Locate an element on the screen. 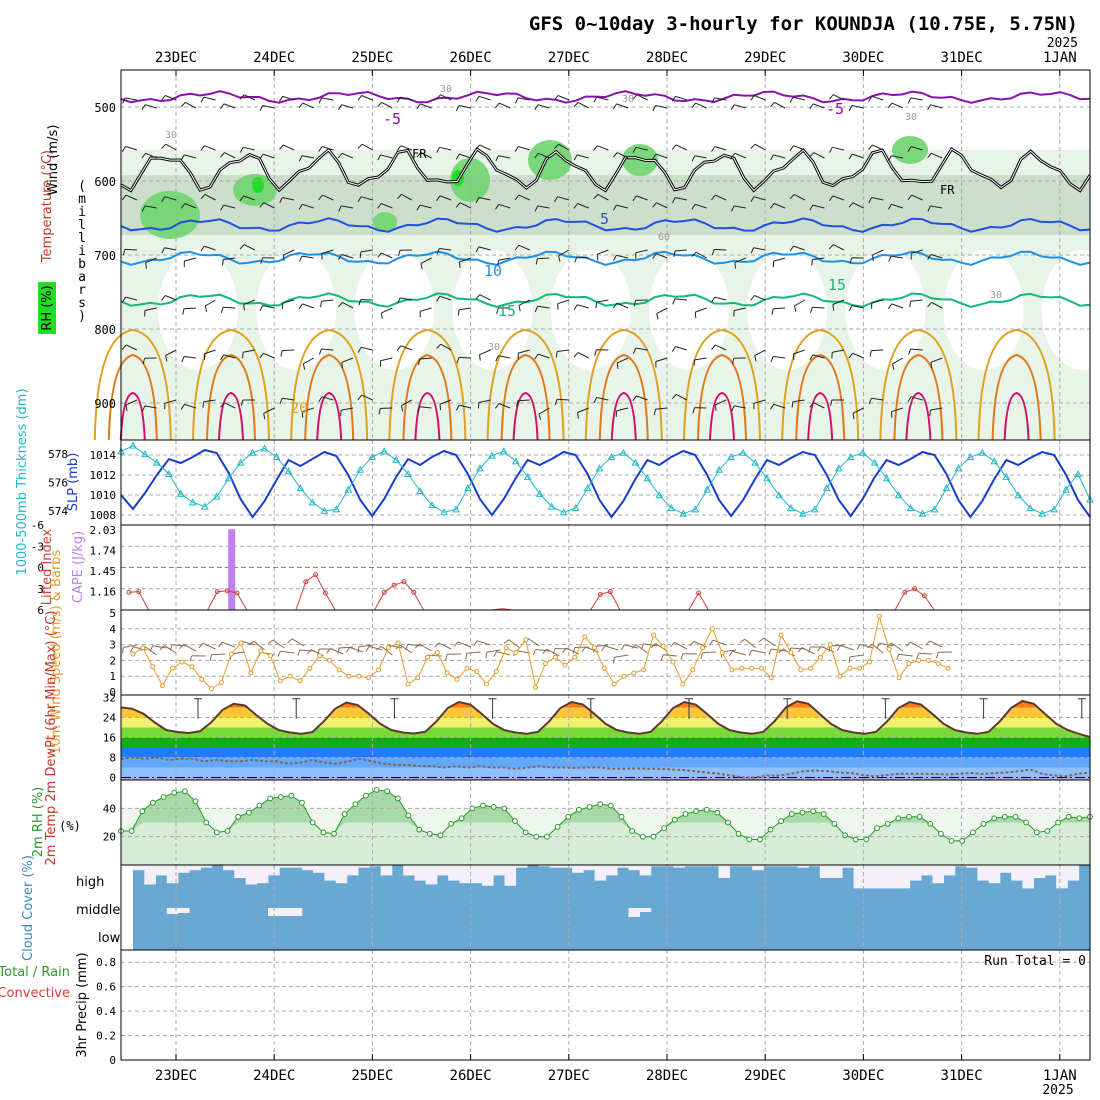 The image size is (1100, 1100). precip-tick-label: 0.8 is located at coordinates (106, 962).